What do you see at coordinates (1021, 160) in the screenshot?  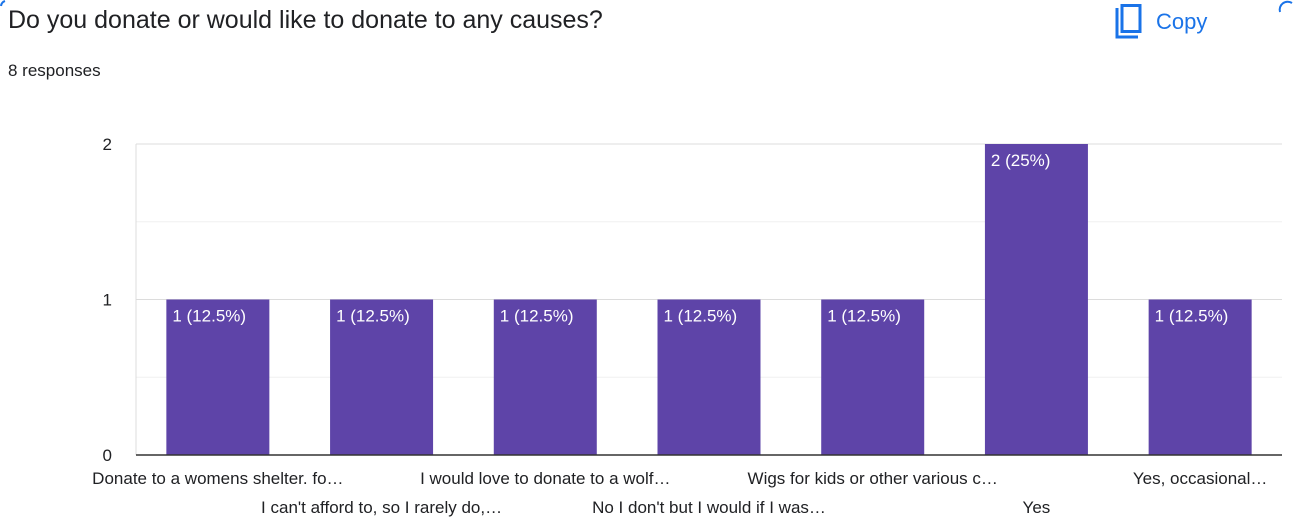 I see `bar-data-label: 2 (25%)` at bounding box center [1021, 160].